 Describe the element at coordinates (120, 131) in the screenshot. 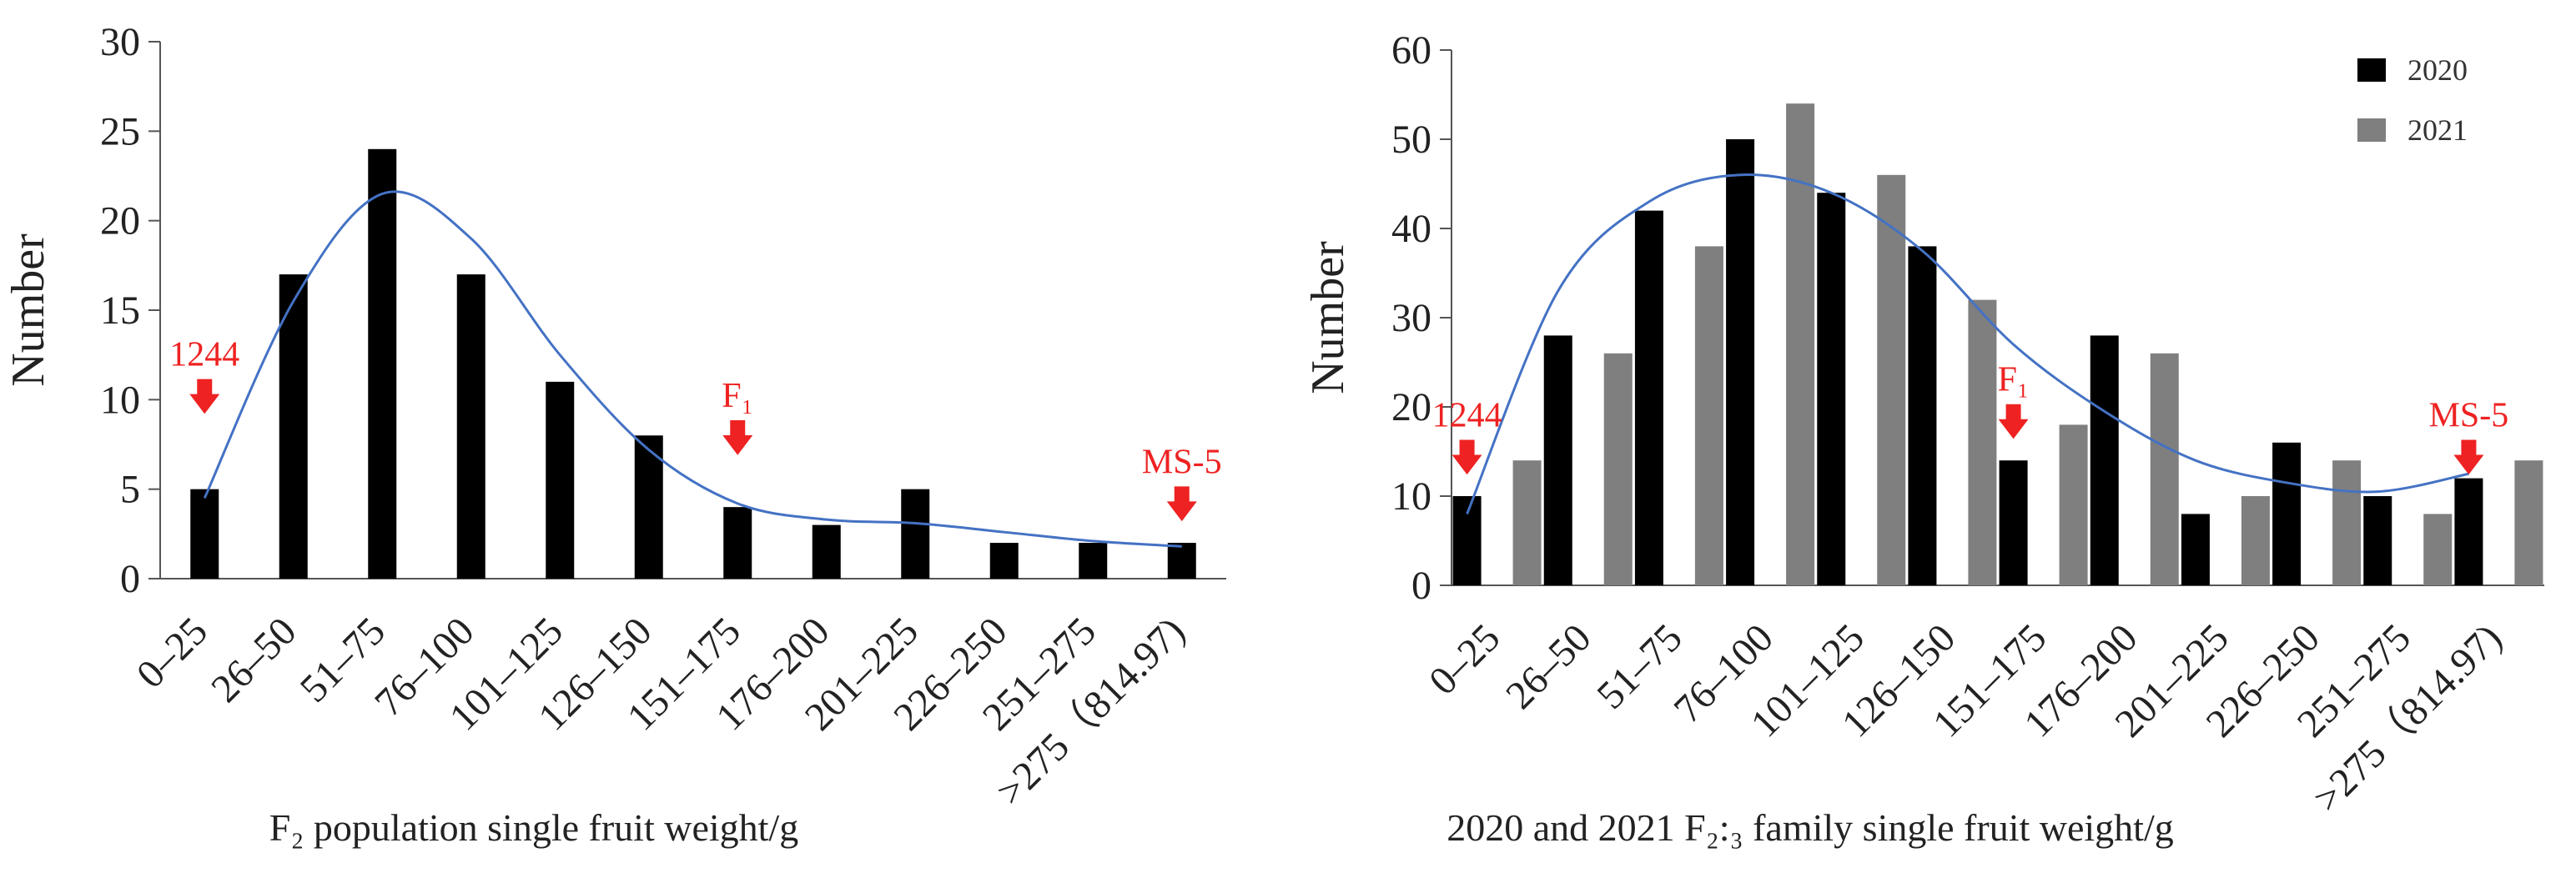

I see `y-tick-label: 25` at that location.